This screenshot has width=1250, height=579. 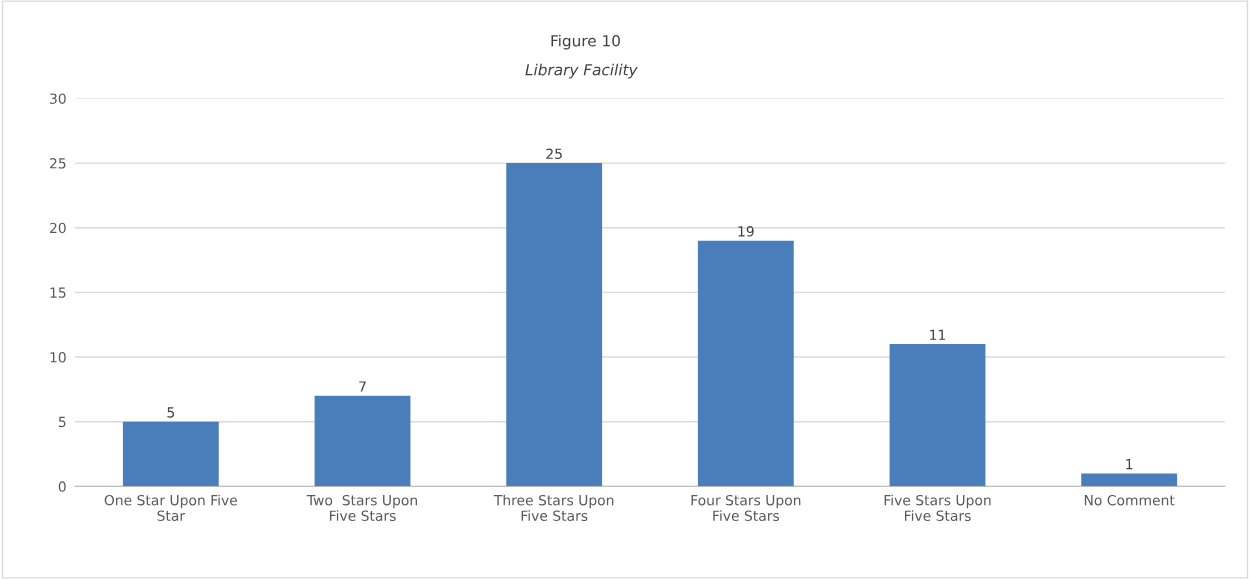 What do you see at coordinates (62, 486) in the screenshot?
I see `y-tick-label: 0` at bounding box center [62, 486].